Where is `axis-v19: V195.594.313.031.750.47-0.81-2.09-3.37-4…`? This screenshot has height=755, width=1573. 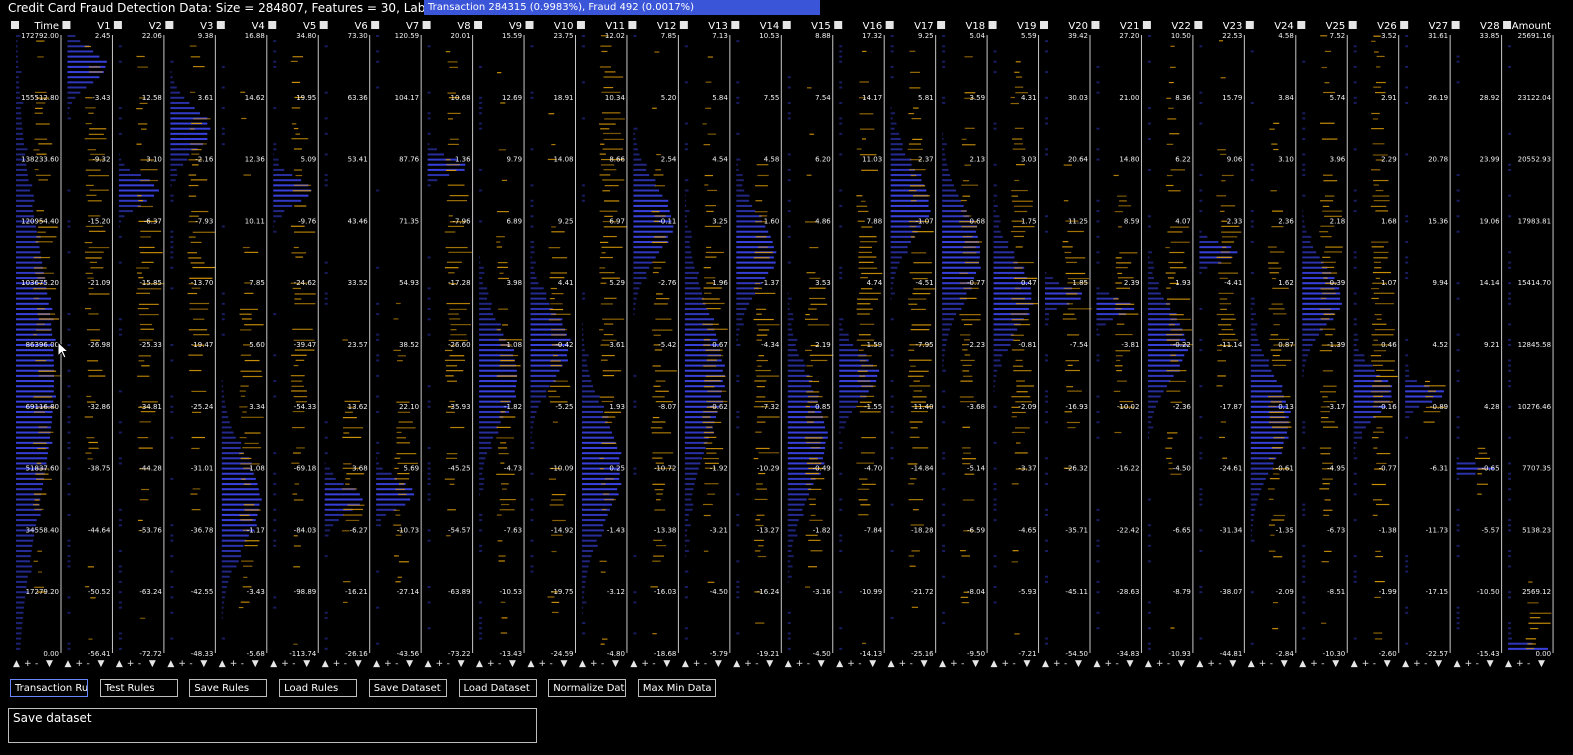 axis-v19: V195.594.313.031.750.47-0.81-2.09-3.37-4… is located at coordinates (1014, 345).